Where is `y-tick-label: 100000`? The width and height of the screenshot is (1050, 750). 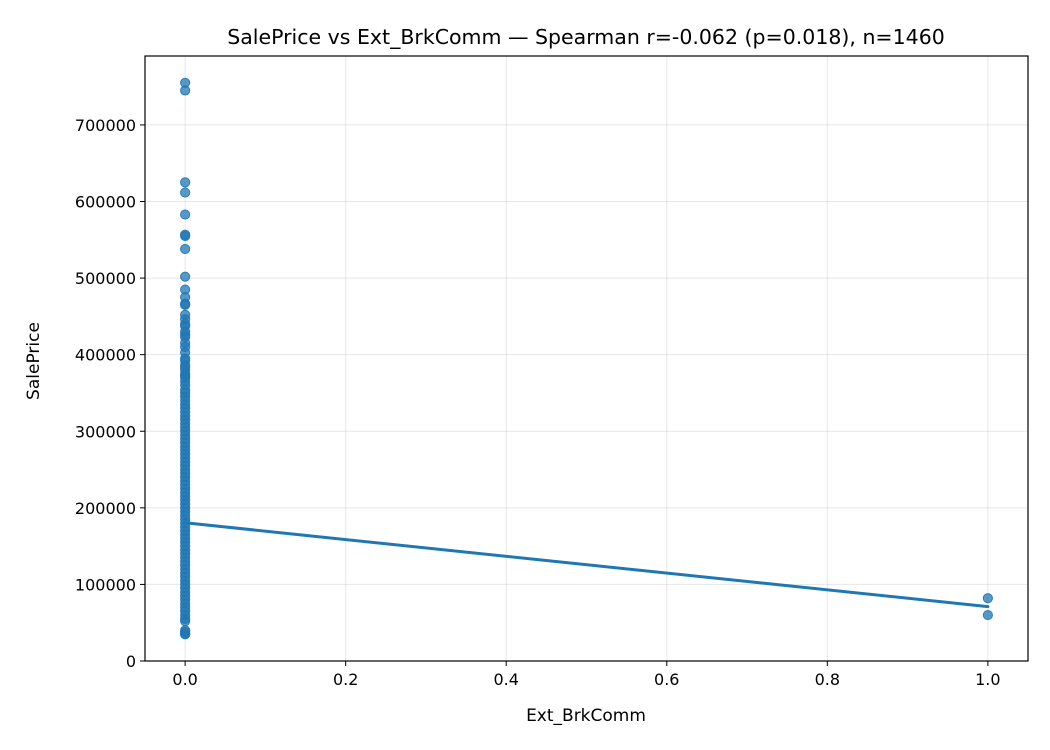 y-tick-label: 100000 is located at coordinates (105, 584).